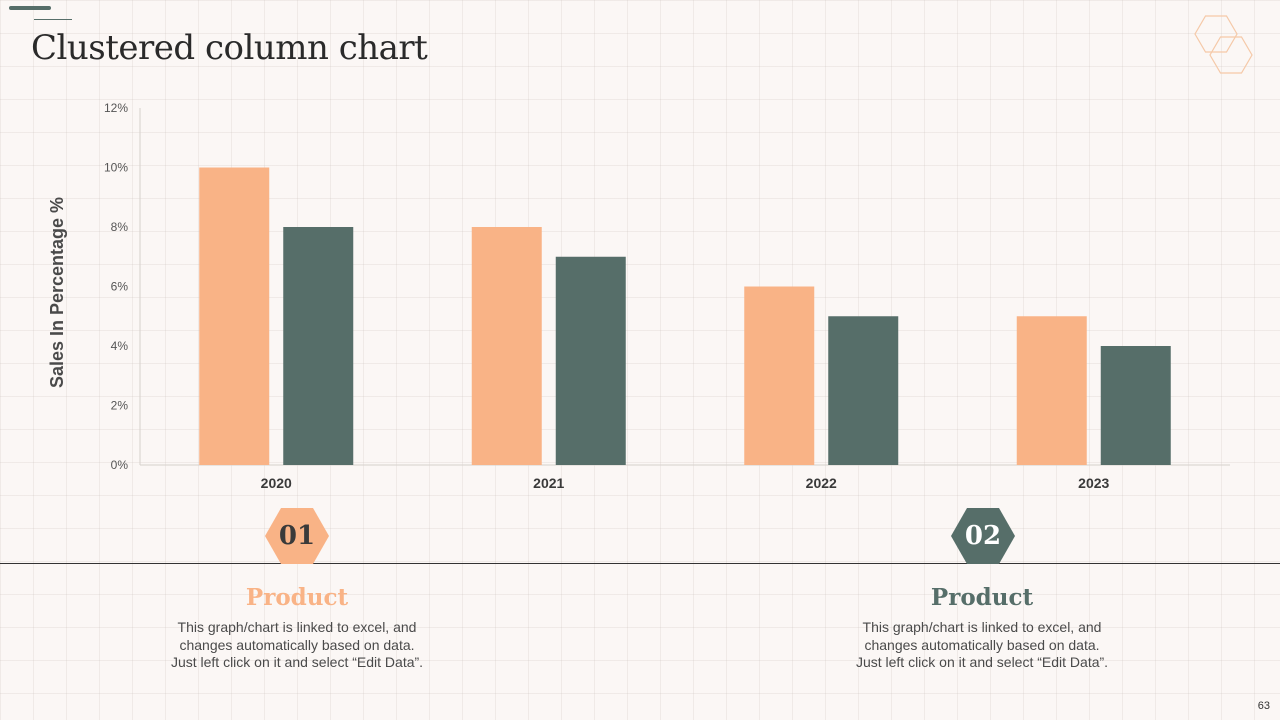 This screenshot has width=1280, height=720. Describe the element at coordinates (120, 287) in the screenshot. I see `y-tick-label: 6%` at that location.